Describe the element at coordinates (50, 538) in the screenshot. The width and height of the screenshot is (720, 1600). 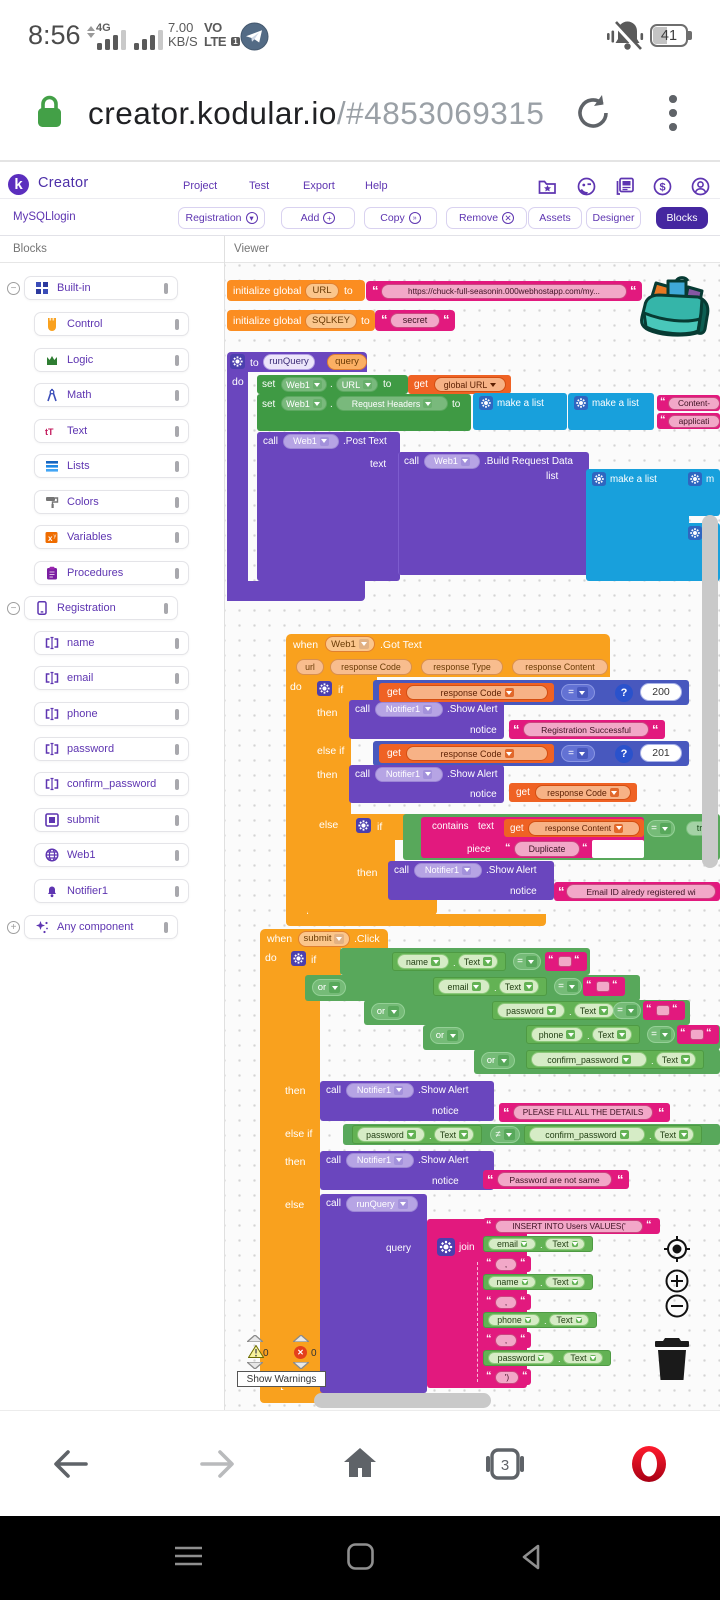
I see `svg-text: x` at that location.